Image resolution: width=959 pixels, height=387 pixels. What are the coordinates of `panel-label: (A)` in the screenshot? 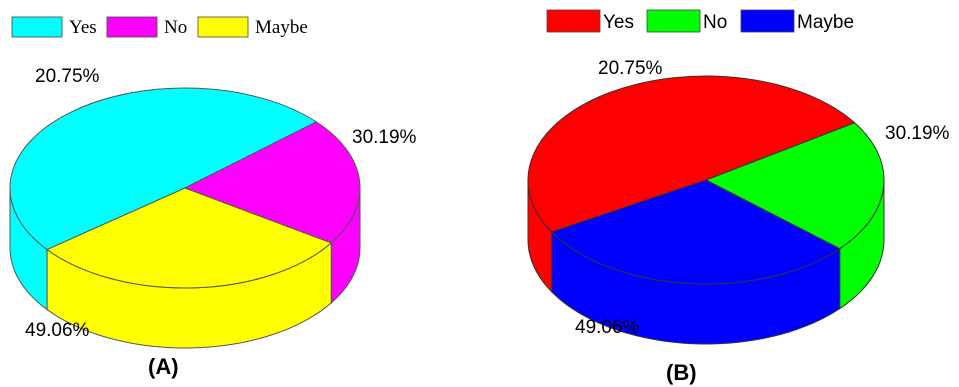 It's located at (163, 366).